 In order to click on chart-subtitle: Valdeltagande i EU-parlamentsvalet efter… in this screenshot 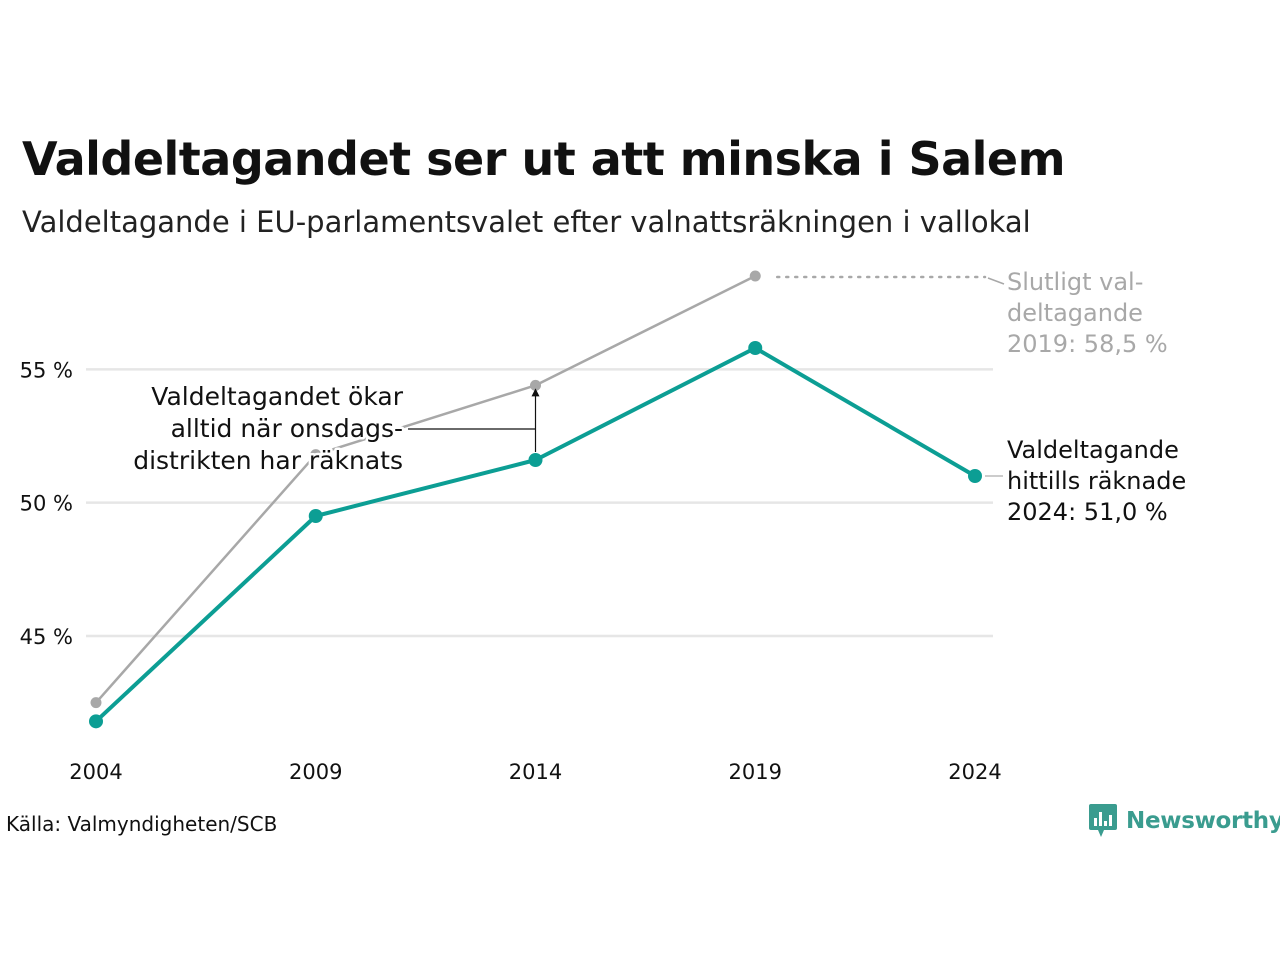, I will do `click(526, 222)`.